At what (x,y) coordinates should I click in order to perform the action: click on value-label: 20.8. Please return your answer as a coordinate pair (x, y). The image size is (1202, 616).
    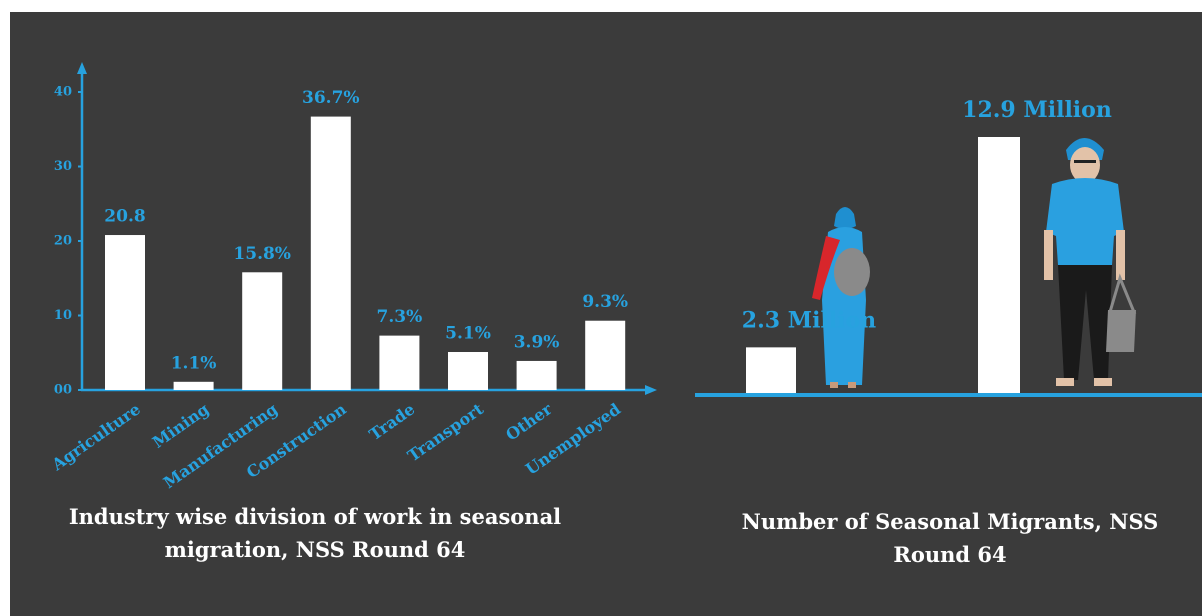
    Looking at the image, I should click on (124, 217).